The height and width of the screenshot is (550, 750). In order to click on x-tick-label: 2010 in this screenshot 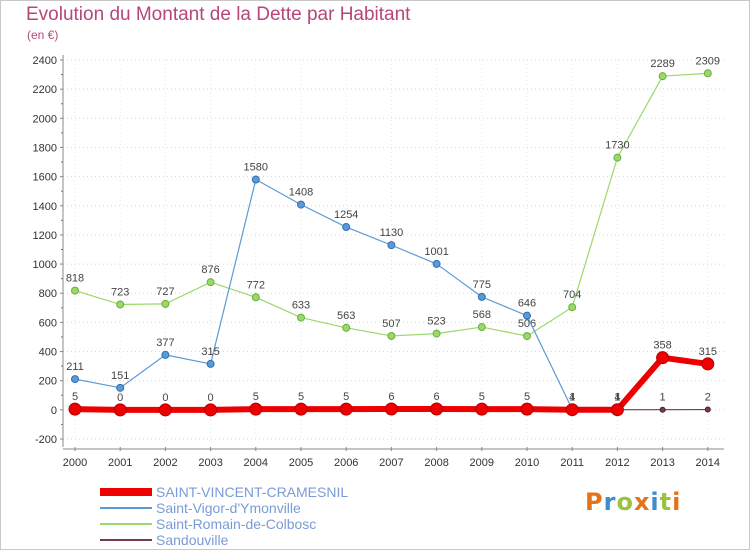, I will do `click(527, 463)`.